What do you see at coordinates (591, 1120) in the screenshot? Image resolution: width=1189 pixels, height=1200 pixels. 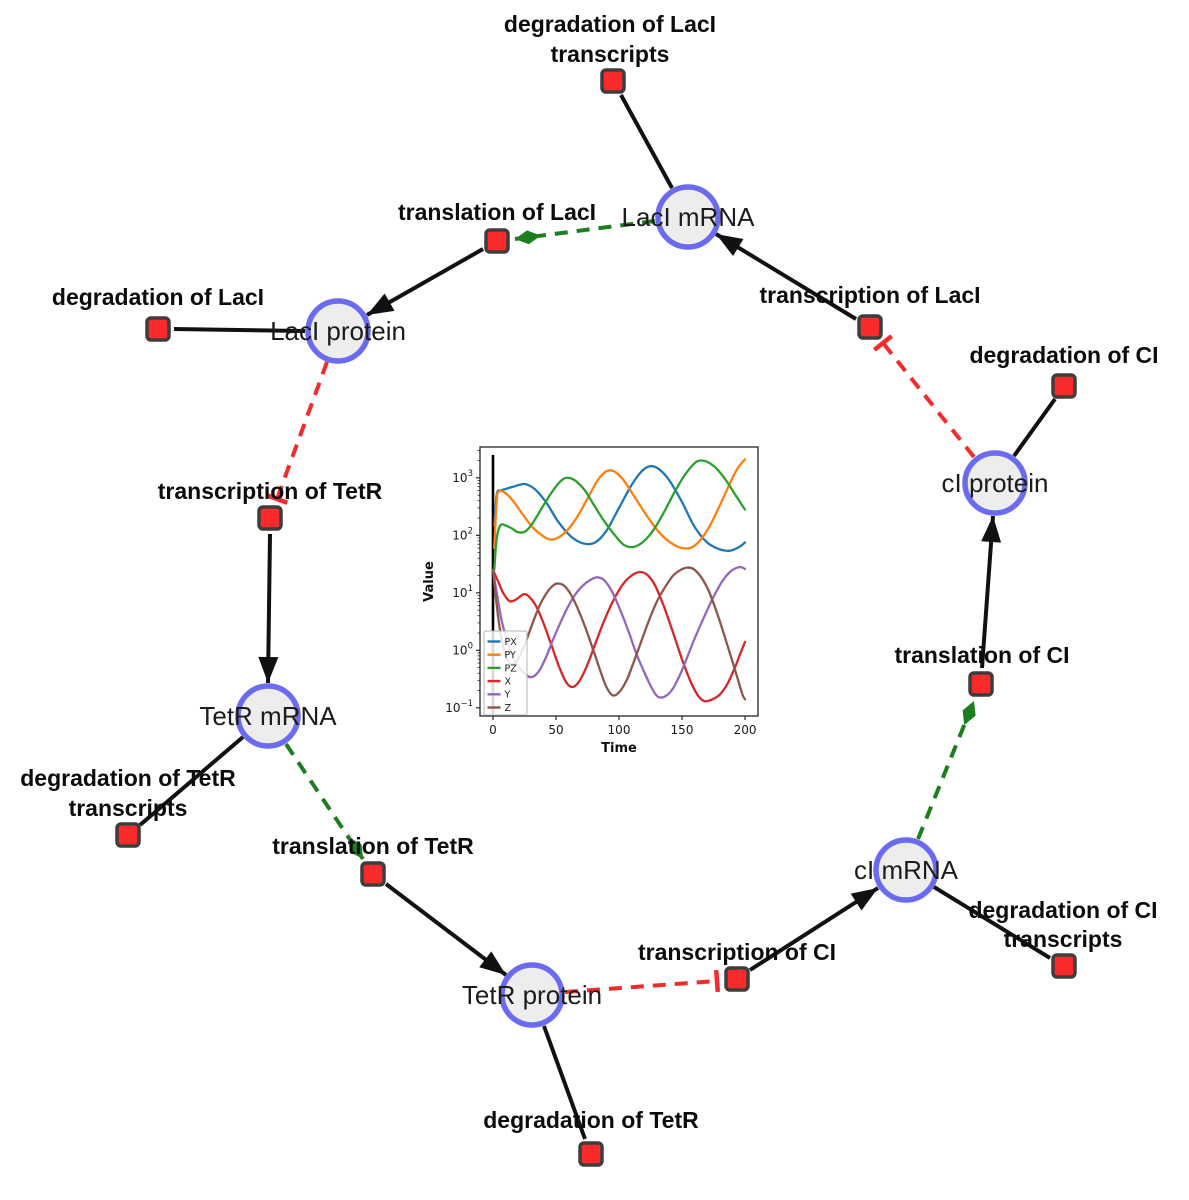 I see `reaction-label-degradation-of-tetr: degradation of TetR` at bounding box center [591, 1120].